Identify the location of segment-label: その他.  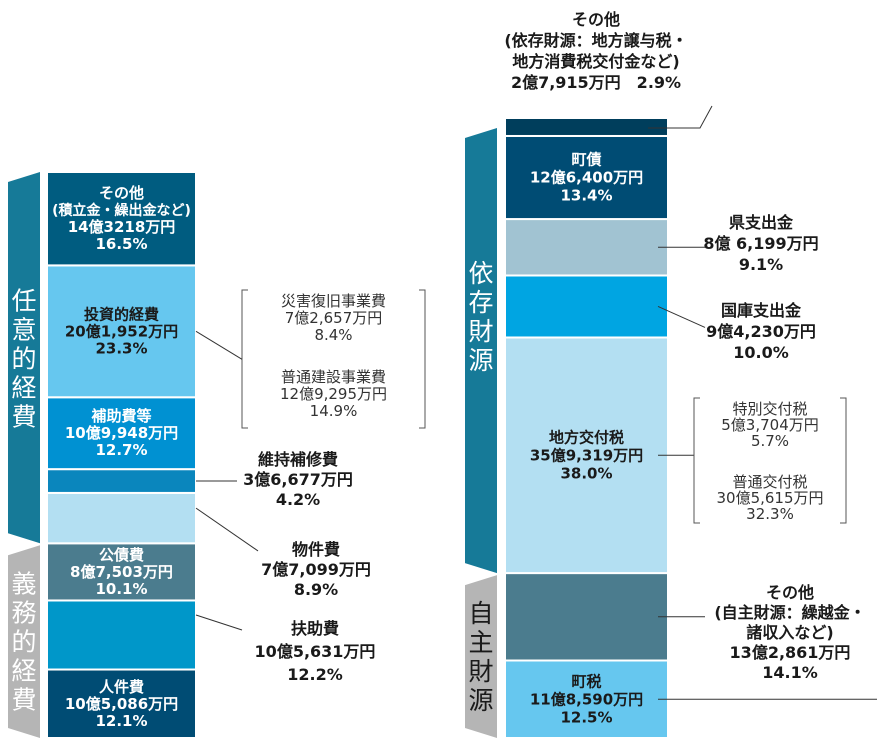
(121, 193).